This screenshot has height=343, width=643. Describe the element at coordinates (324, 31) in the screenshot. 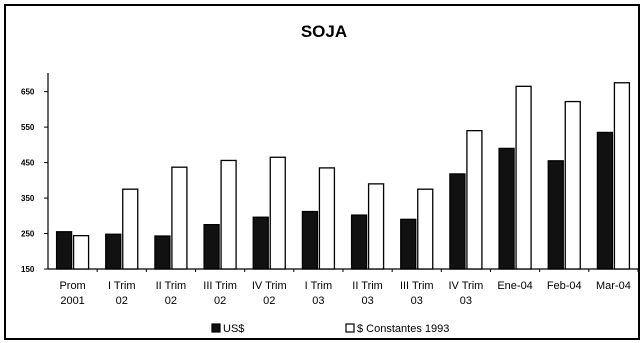

I see `chart-title: SOJA` at that location.